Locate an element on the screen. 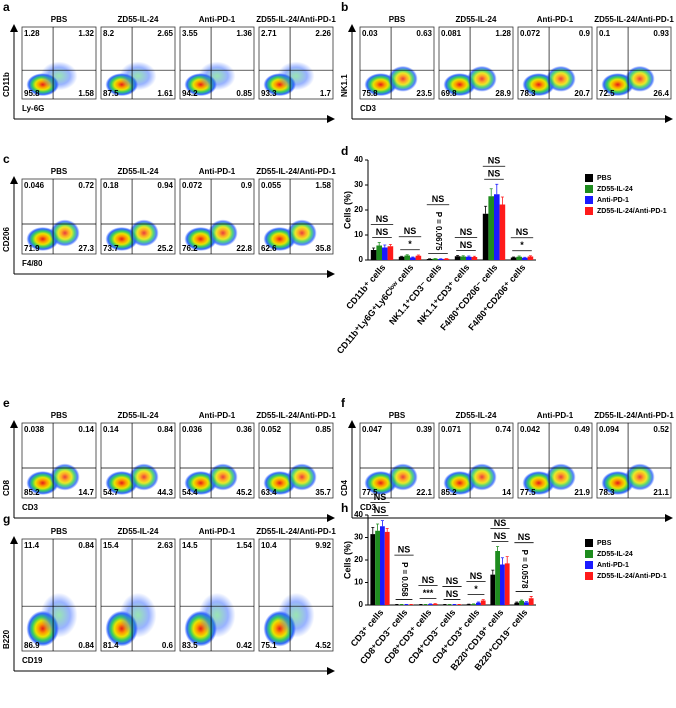 This screenshot has width=676, height=708. panel-label: b is located at coordinates (344, 7).